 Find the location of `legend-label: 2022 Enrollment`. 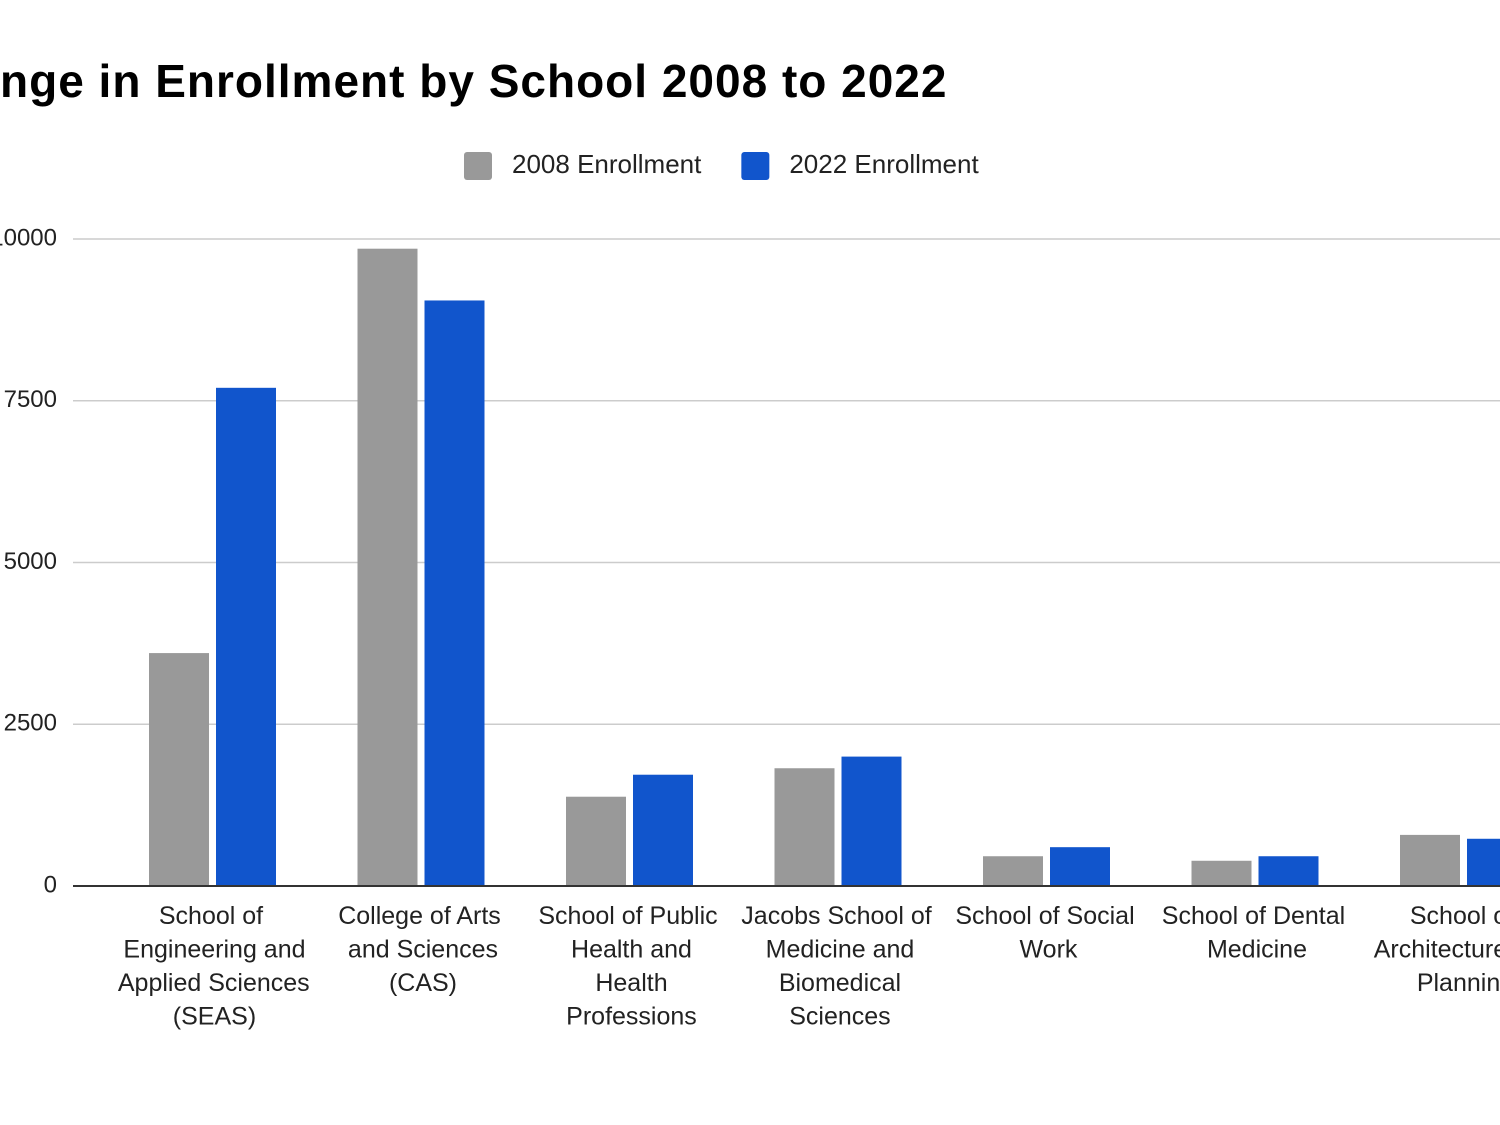

legend-label: 2022 Enrollment is located at coordinates (884, 164).